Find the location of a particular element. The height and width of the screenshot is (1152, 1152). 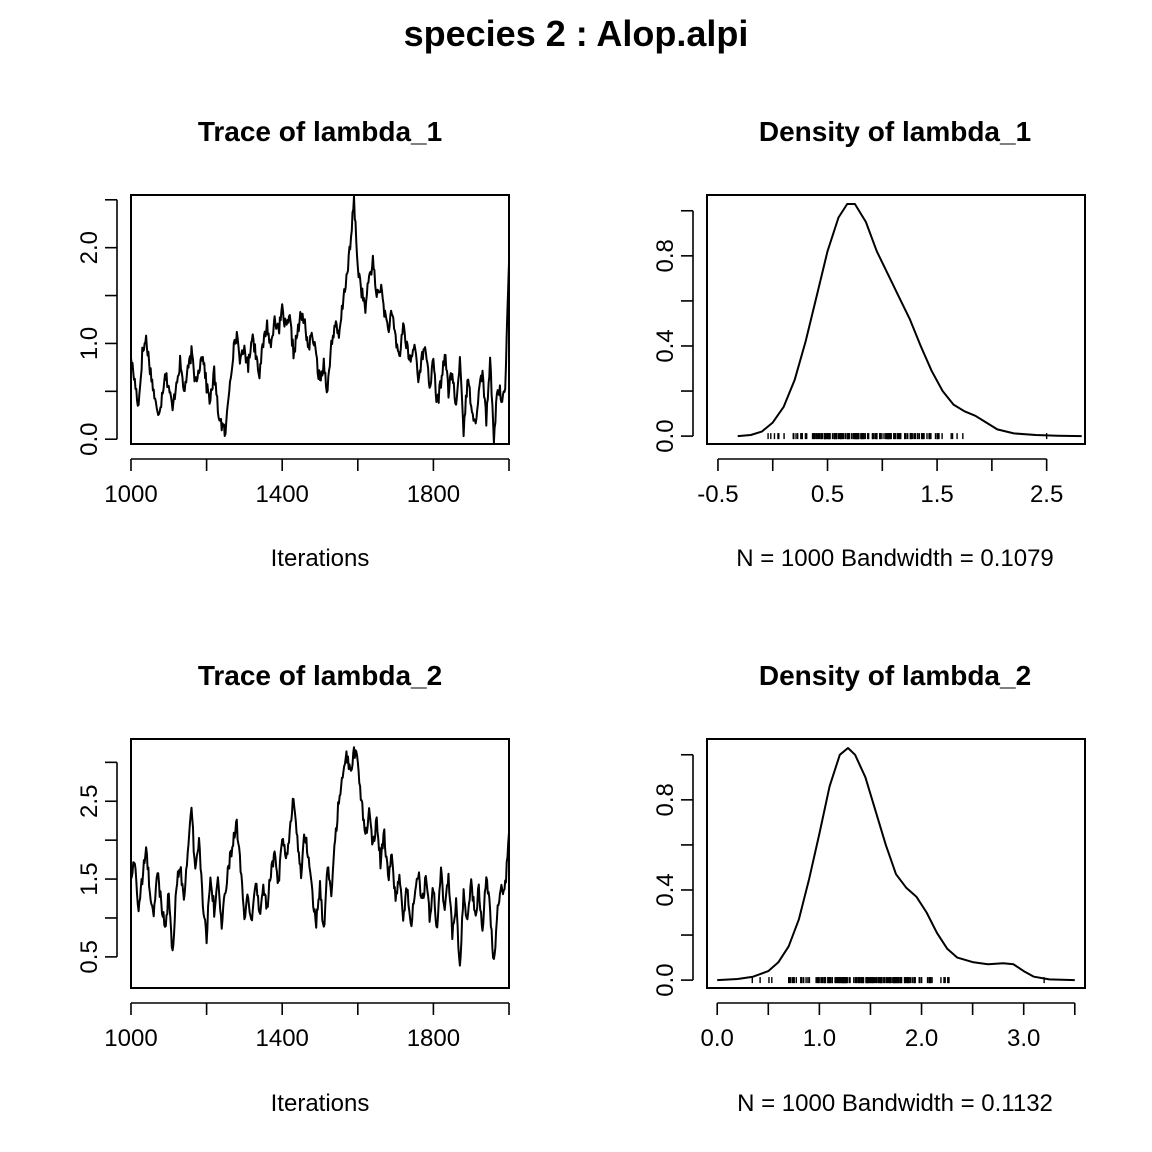

x-tick-label: 0.0 is located at coordinates (717, 1038).